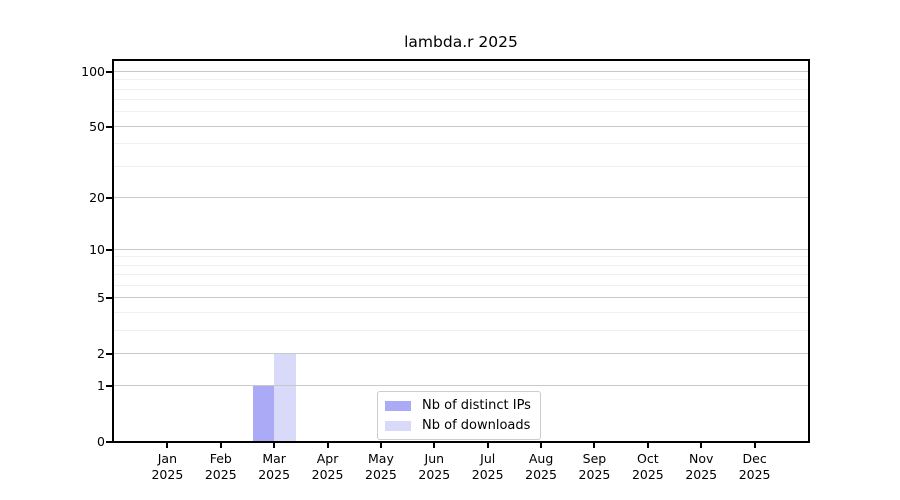 The width and height of the screenshot is (900, 500). I want to click on y-tick-label-10: 10, so click(97, 249).